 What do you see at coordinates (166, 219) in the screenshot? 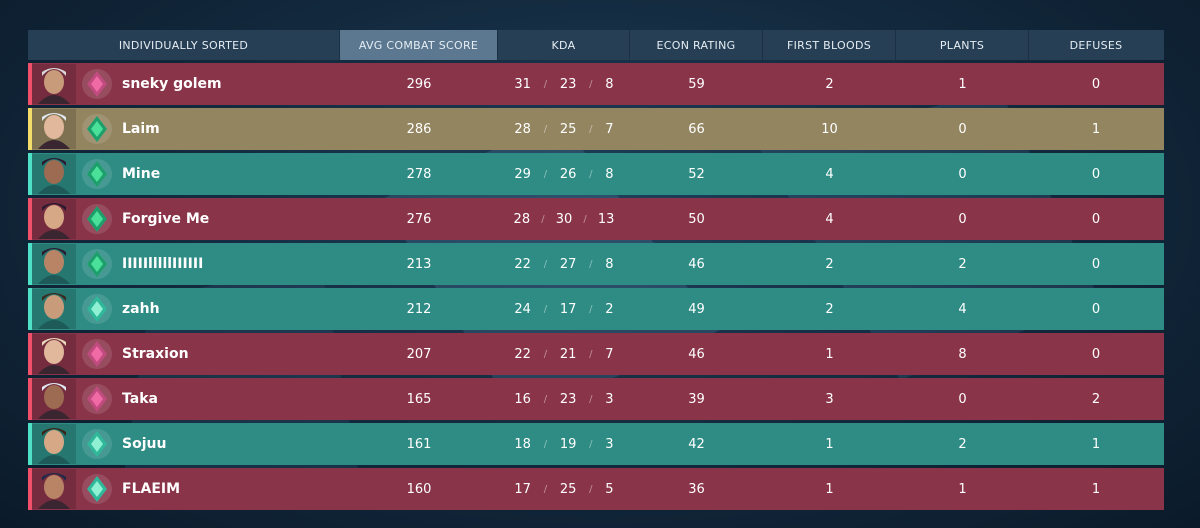
I see `player-name: Forgive Me` at bounding box center [166, 219].